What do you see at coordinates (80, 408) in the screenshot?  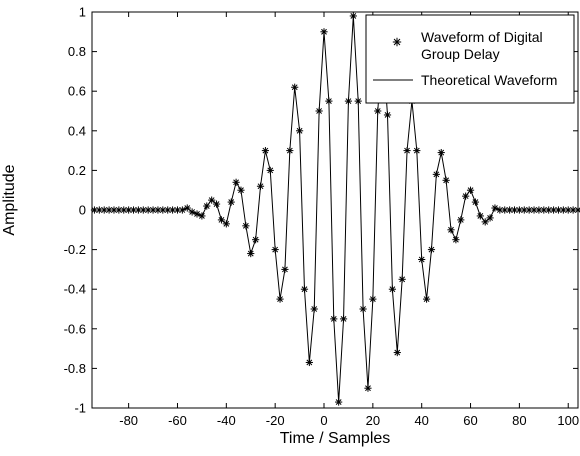 I see `y-tick-label: -1` at bounding box center [80, 408].